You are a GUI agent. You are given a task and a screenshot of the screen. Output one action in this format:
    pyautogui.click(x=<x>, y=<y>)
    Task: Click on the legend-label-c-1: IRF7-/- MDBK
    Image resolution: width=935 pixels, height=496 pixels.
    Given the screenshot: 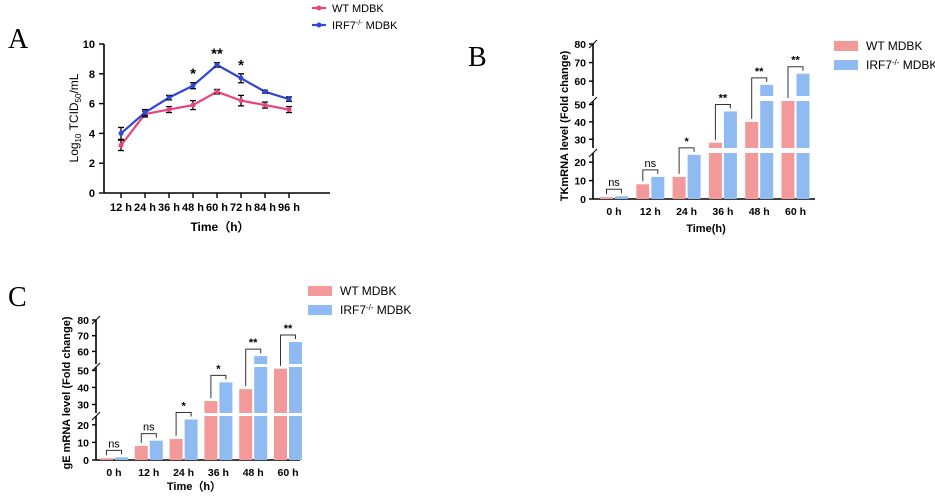 What is the action you would take?
    pyautogui.click(x=375, y=310)
    